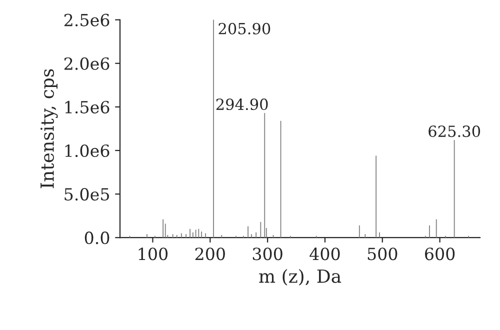 This screenshot has height=330, width=500. I want to click on annotation: 625.30, so click(454, 132).